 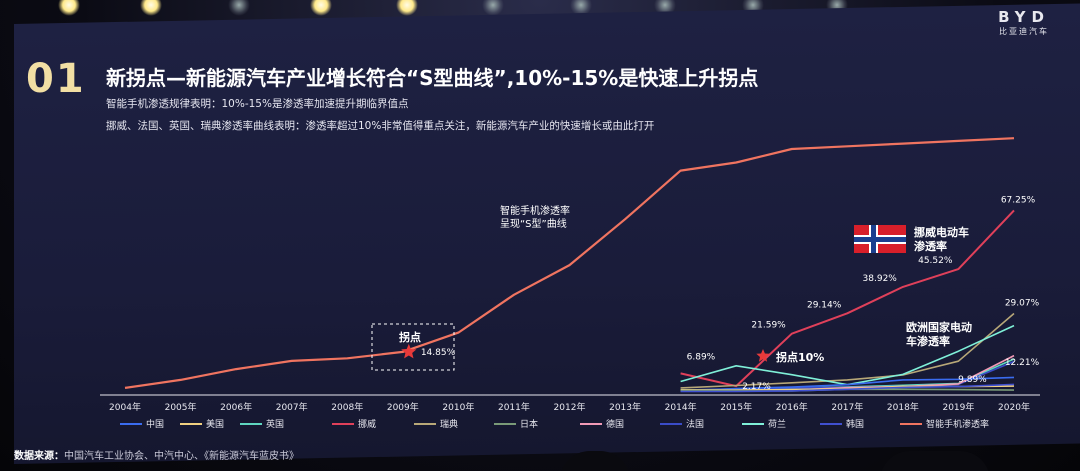 I want to click on legend-label-japan: 日本, so click(x=529, y=424).